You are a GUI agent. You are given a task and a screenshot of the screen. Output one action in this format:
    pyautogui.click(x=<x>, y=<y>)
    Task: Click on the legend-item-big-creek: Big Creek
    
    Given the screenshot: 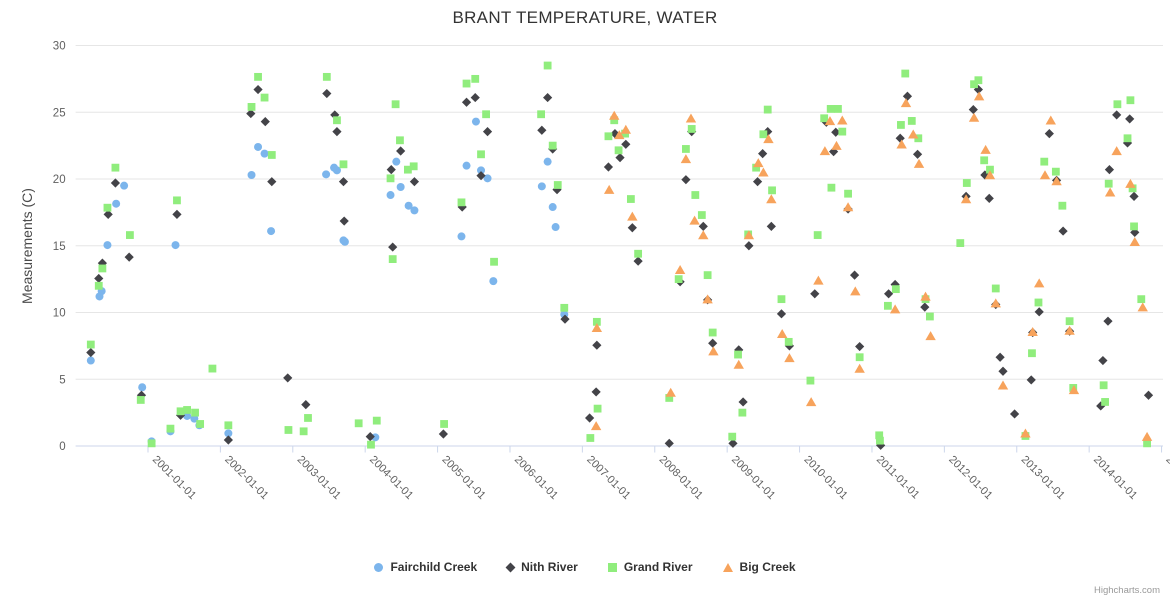 What is the action you would take?
    pyautogui.click(x=759, y=567)
    